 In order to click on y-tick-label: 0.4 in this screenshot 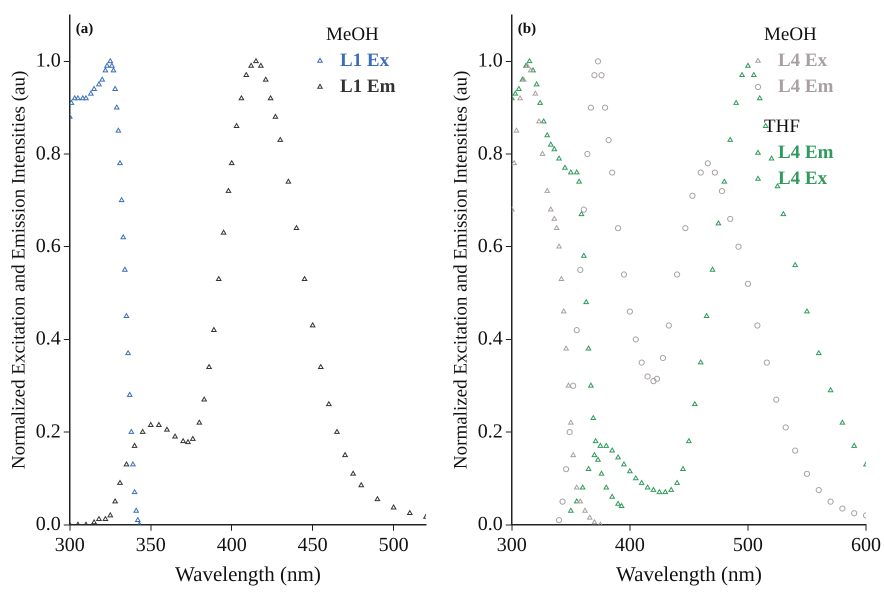, I will do `click(48, 339)`.